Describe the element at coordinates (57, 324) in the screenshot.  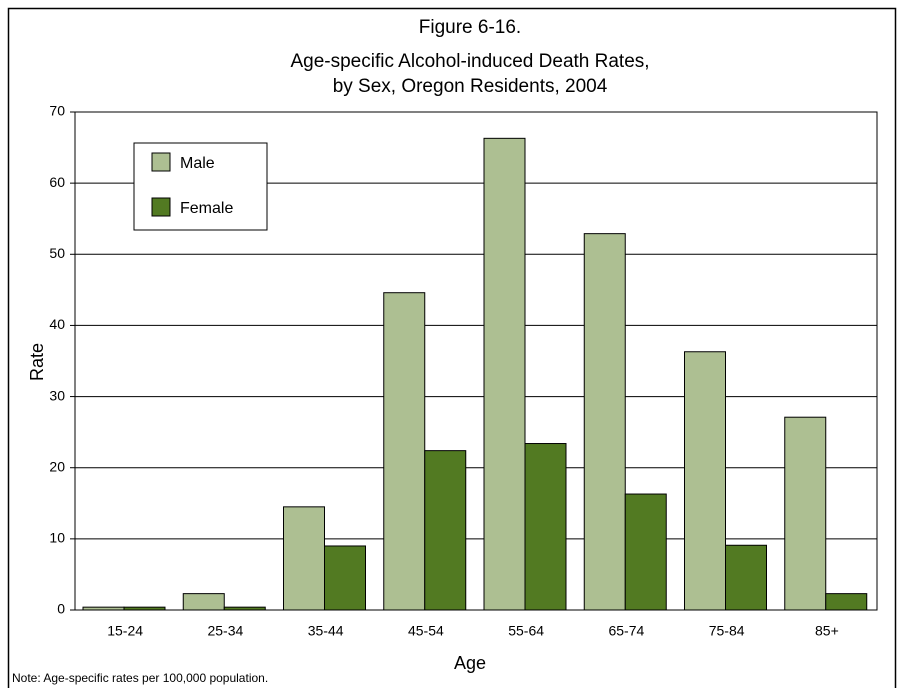
I see `y-tick-label: 40` at that location.